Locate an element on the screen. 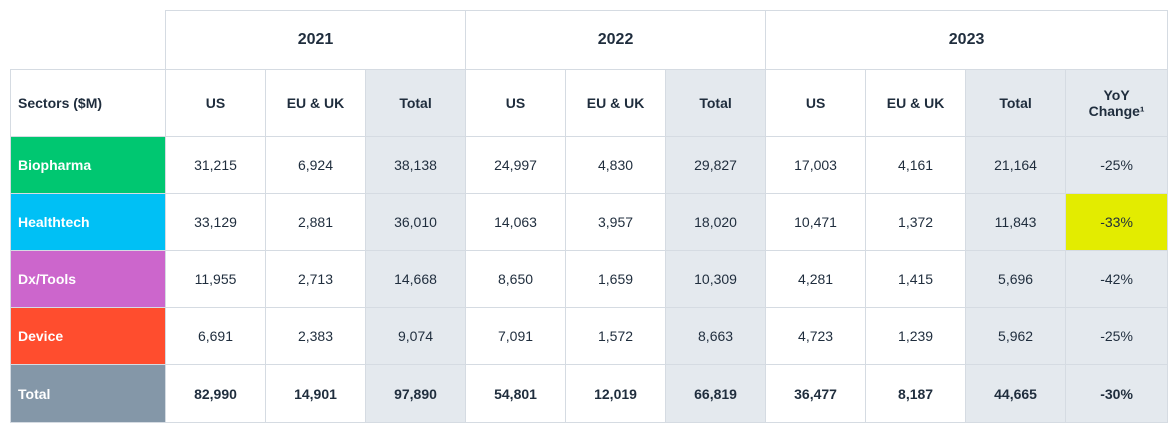  yoy-change-header: YoY Change¹ is located at coordinates (1117, 103).